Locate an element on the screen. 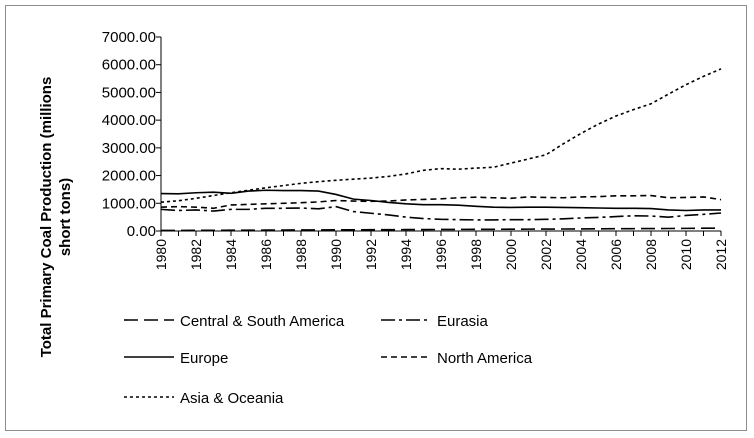 The height and width of the screenshot is (438, 754). x-tick-label: 1984 is located at coordinates (231, 254).